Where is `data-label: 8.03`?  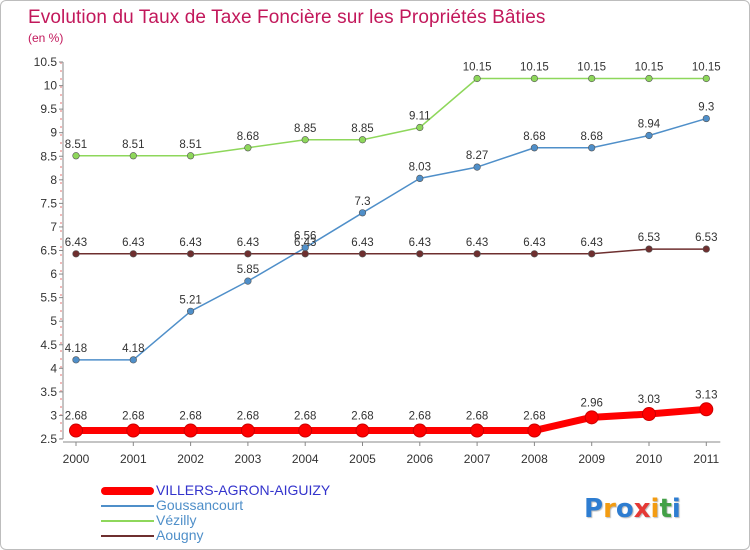
data-label: 8.03 is located at coordinates (420, 167).